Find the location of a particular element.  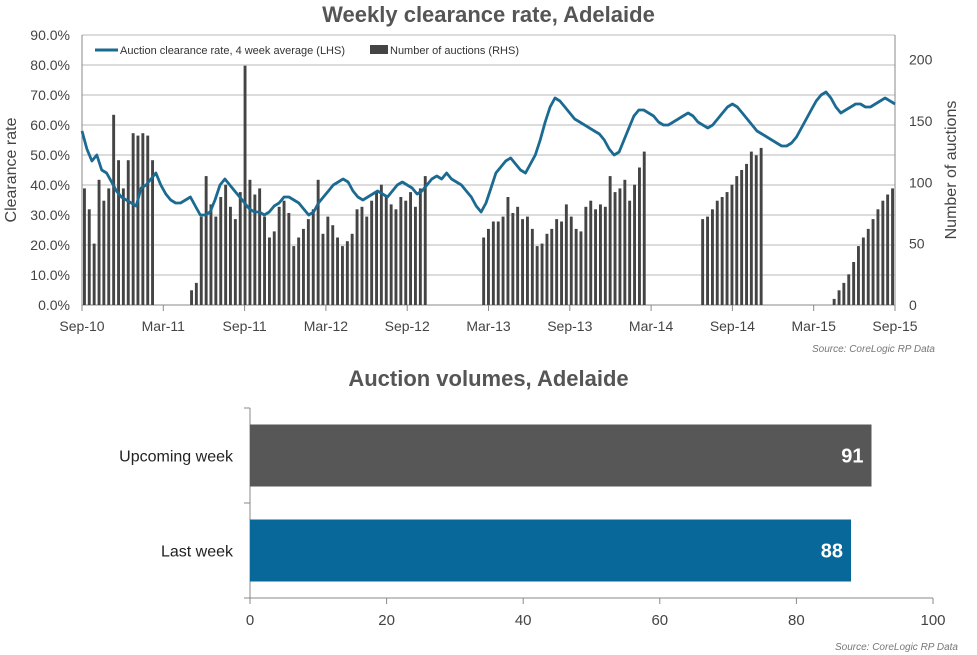

x-tick-label: Sep-13 is located at coordinates (569, 326).